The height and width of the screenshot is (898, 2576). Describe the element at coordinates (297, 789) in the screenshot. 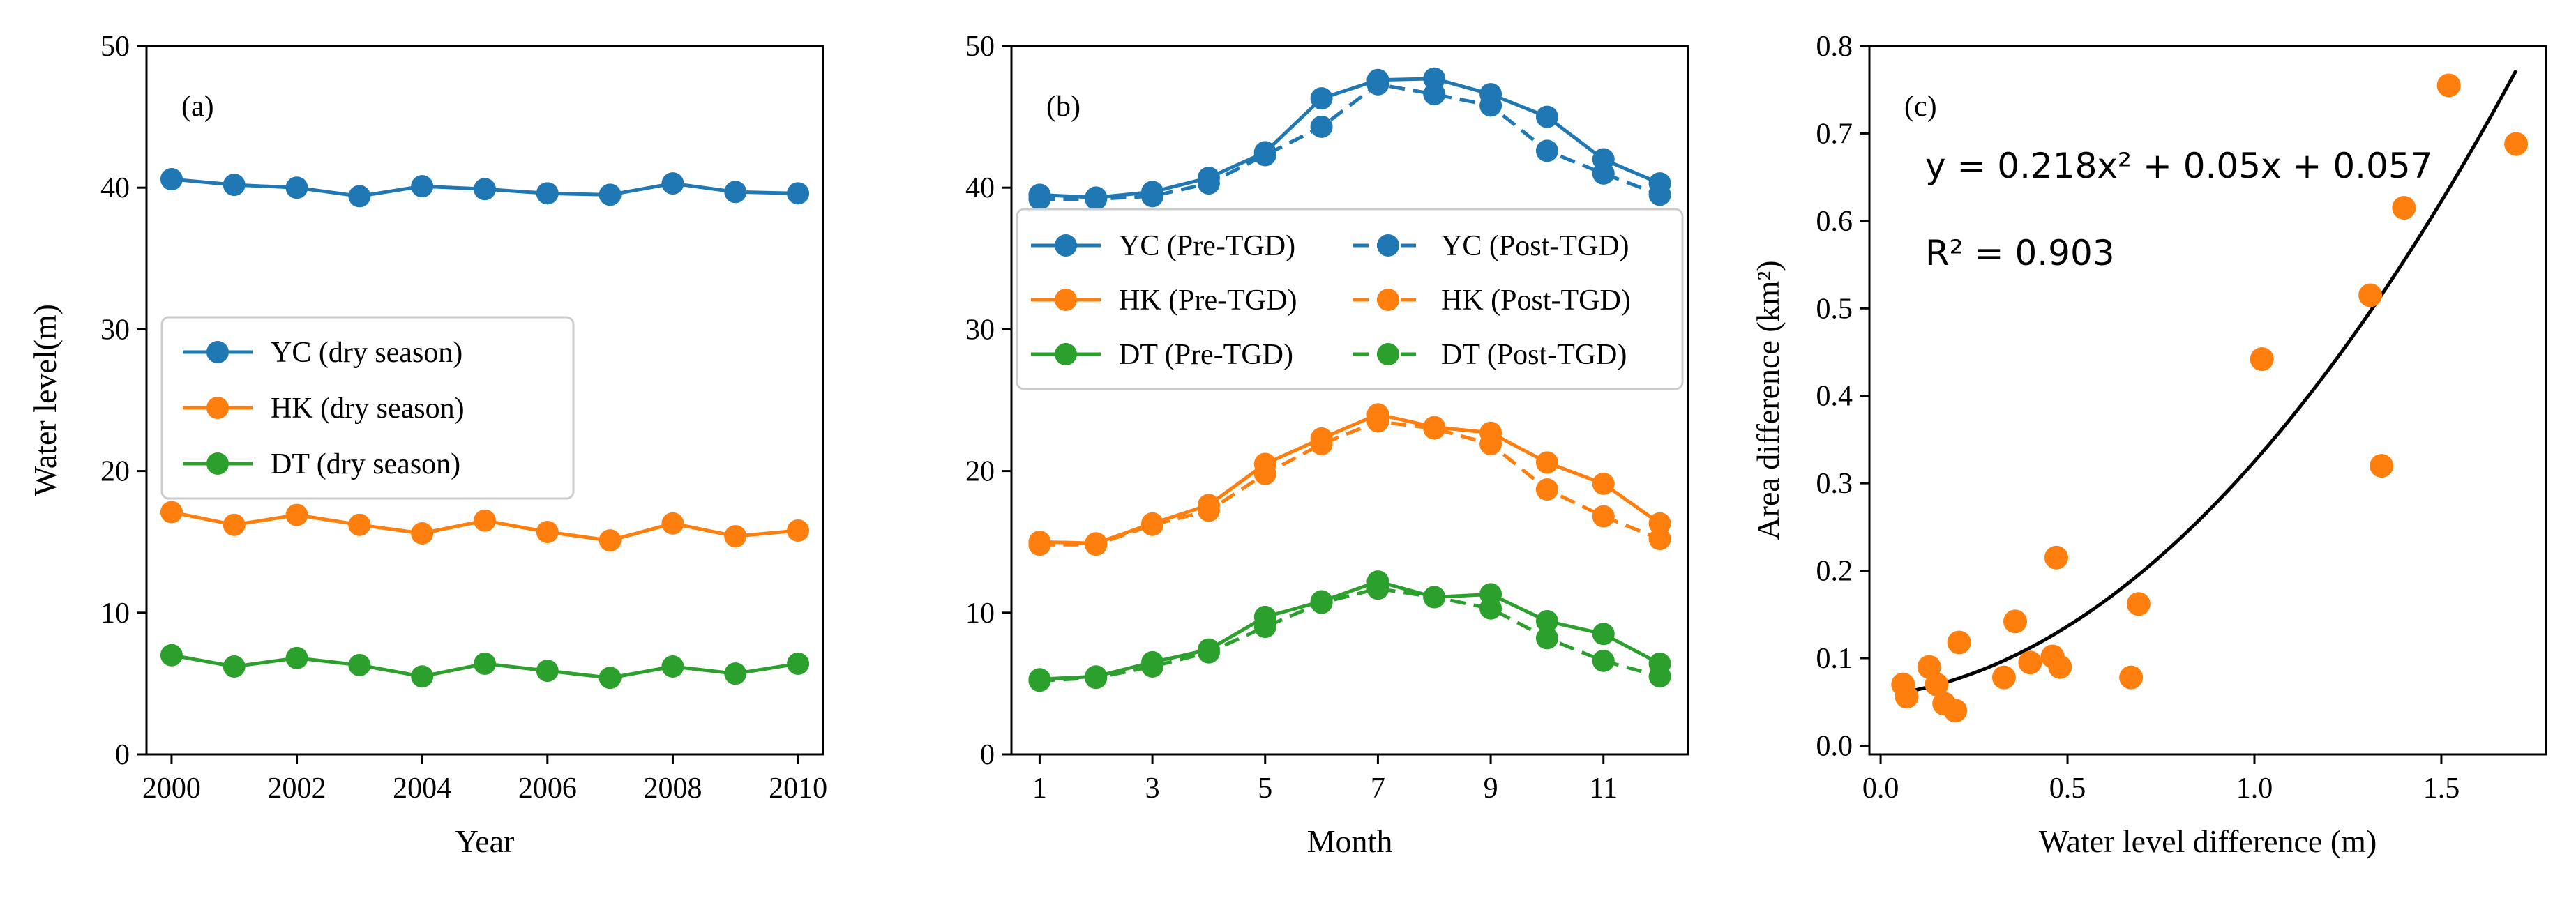

I see `x-tick-label: 2002` at that location.